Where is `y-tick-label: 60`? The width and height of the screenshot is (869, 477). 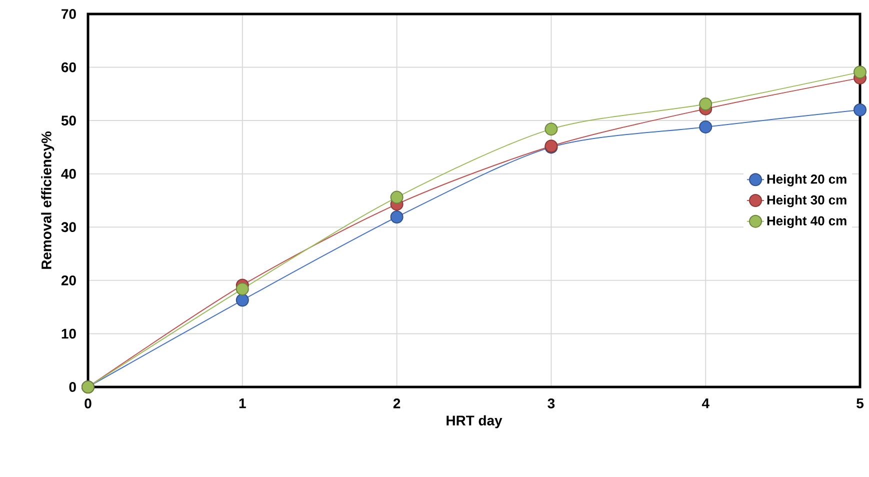
y-tick-label: 60 is located at coordinates (68, 67).